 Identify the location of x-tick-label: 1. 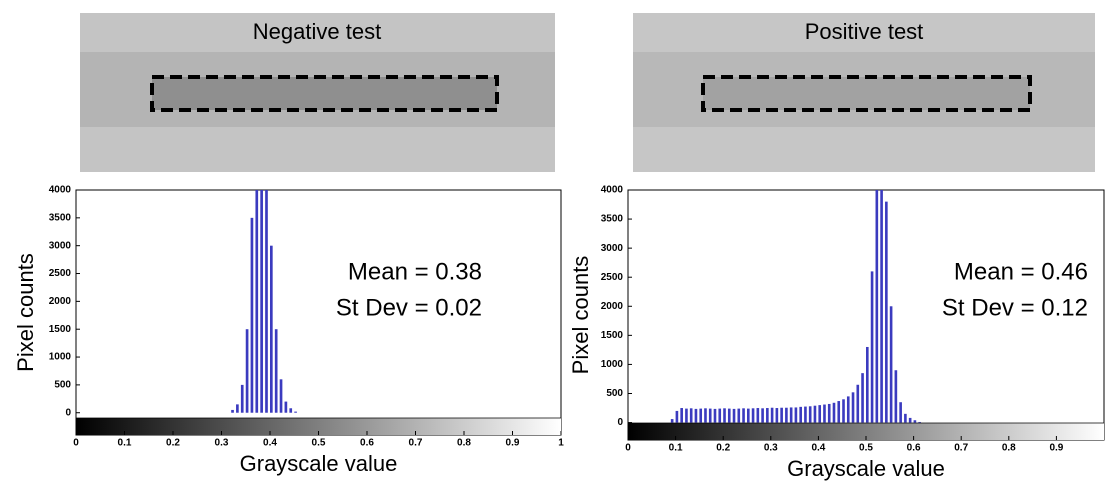
(561, 443).